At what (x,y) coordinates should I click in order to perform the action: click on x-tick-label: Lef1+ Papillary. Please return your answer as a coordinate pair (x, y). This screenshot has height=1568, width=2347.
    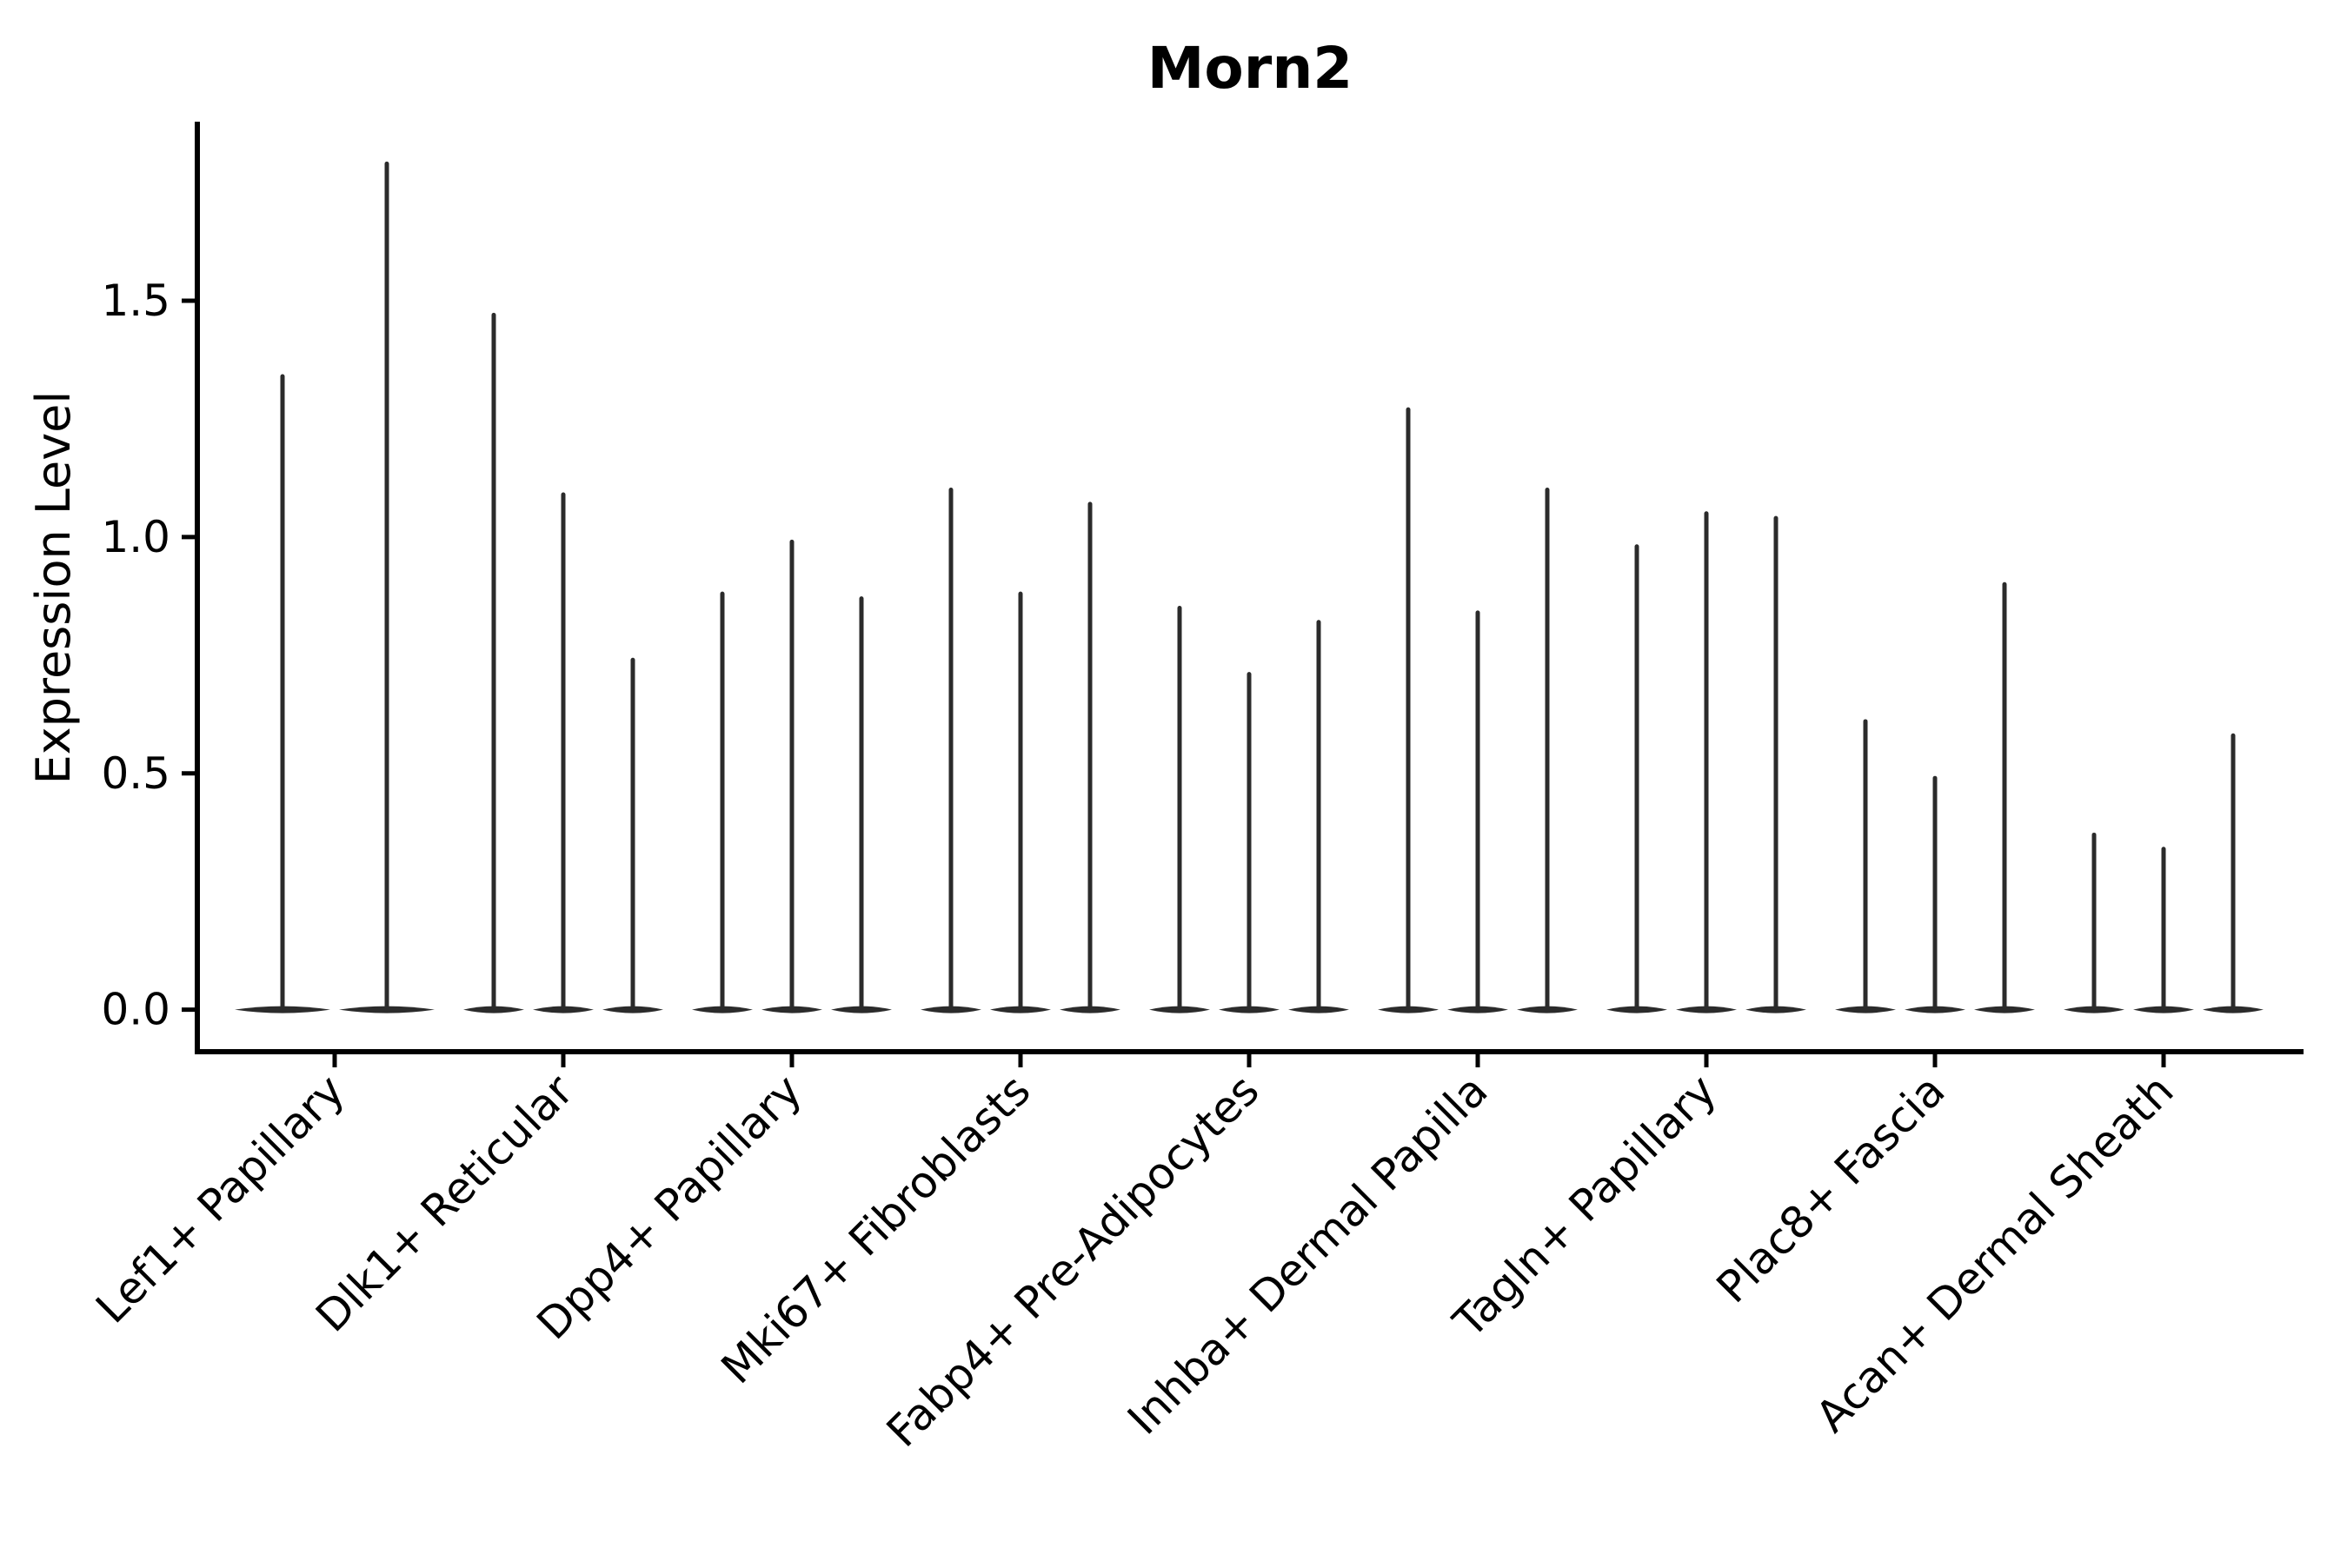
    Looking at the image, I should click on (220, 1198).